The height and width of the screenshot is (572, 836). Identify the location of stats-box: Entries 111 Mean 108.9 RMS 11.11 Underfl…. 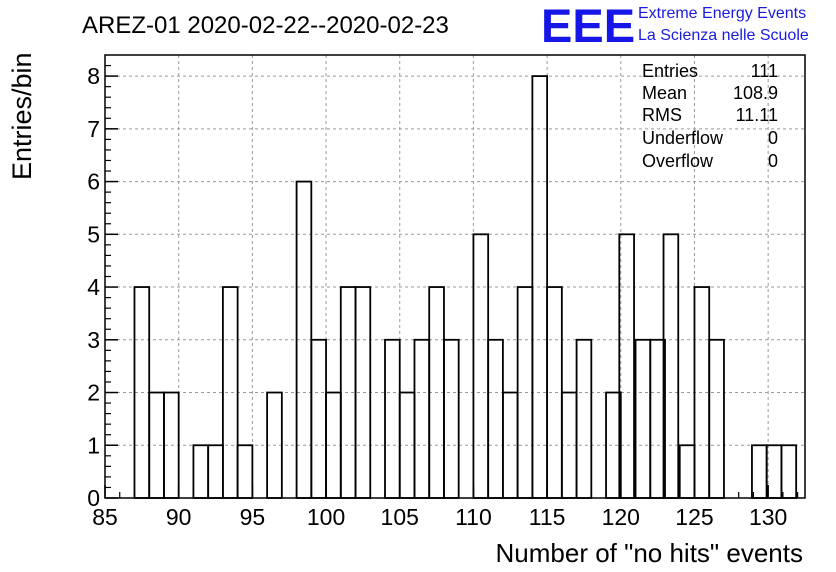
(710, 116).